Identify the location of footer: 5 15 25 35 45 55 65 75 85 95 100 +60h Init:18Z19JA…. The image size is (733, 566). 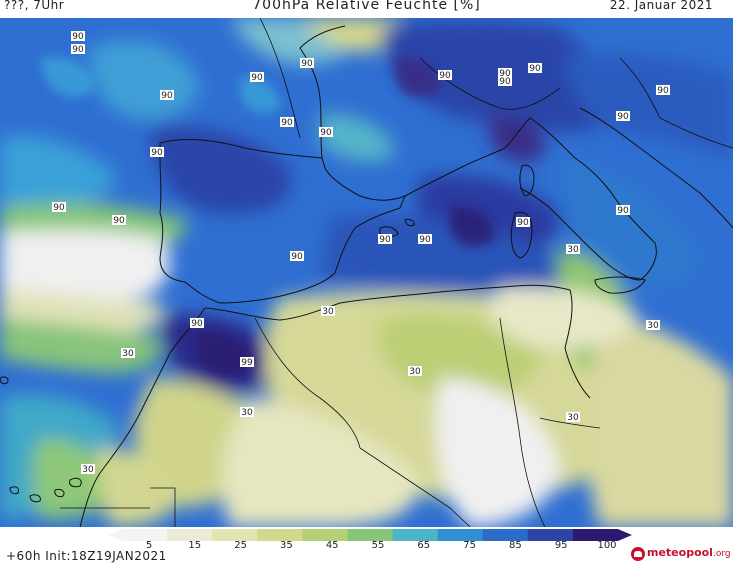
(366, 546).